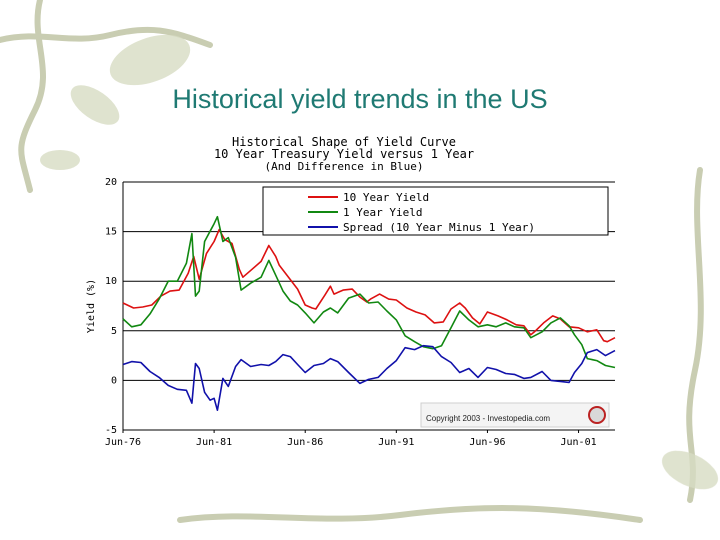  I want to click on slide-title: Historical yield trends in the US, so click(360, 99).